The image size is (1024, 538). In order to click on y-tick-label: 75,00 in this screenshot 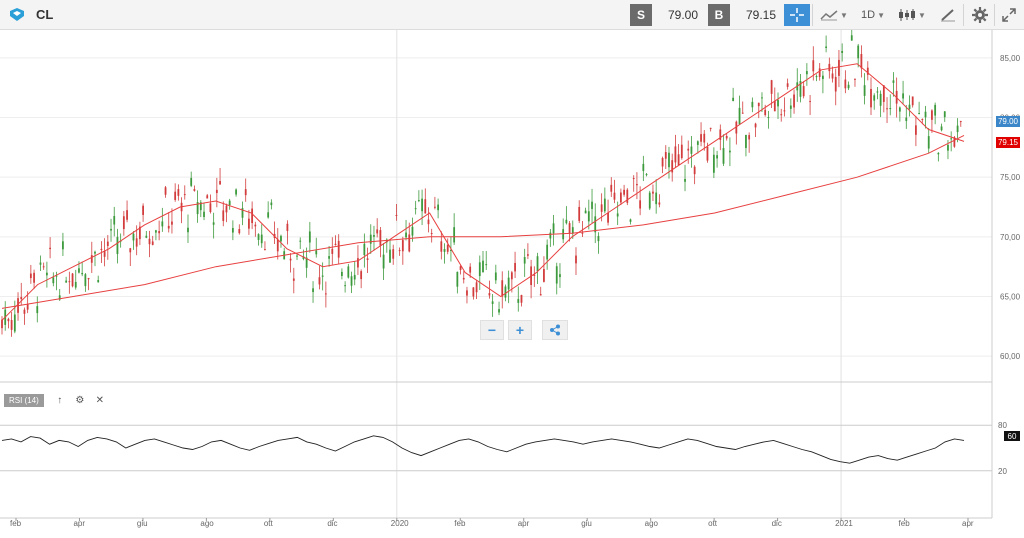, I will do `click(1010, 177)`.